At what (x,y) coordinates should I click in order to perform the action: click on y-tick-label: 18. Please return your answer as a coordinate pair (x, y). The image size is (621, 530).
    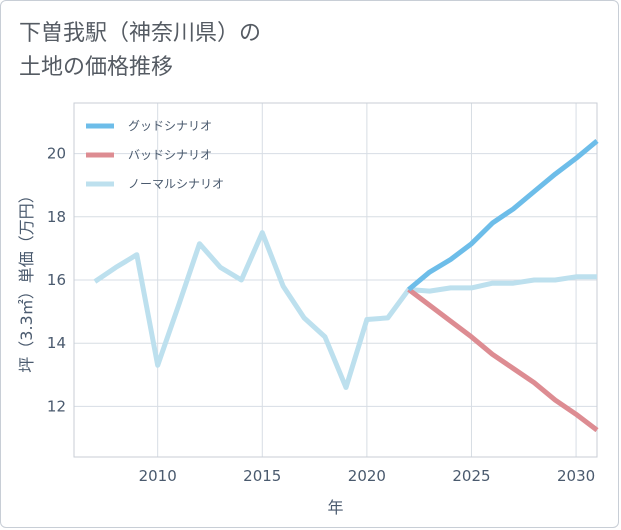
    Looking at the image, I should click on (56, 217).